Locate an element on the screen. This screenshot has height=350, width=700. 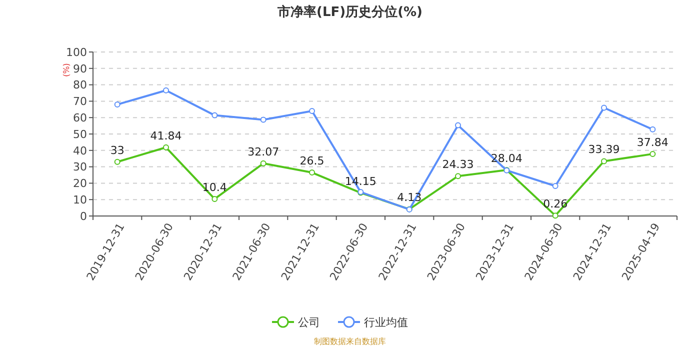
data-label: 32.07 is located at coordinates (264, 151).